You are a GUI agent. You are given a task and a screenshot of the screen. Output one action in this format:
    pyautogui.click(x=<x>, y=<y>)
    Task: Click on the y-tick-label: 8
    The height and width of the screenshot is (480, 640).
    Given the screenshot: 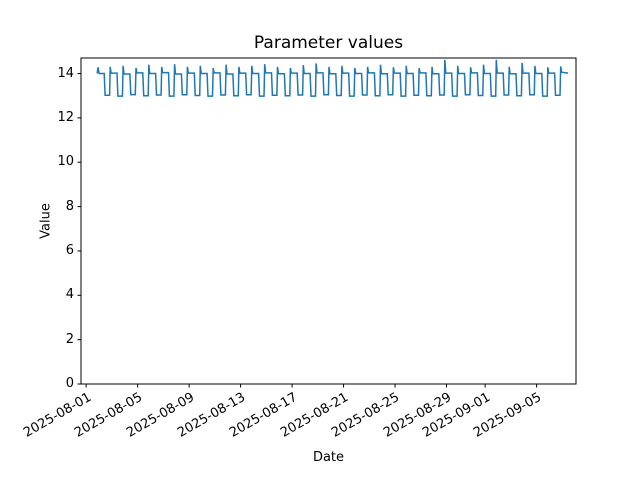 What is the action you would take?
    pyautogui.click(x=69, y=206)
    